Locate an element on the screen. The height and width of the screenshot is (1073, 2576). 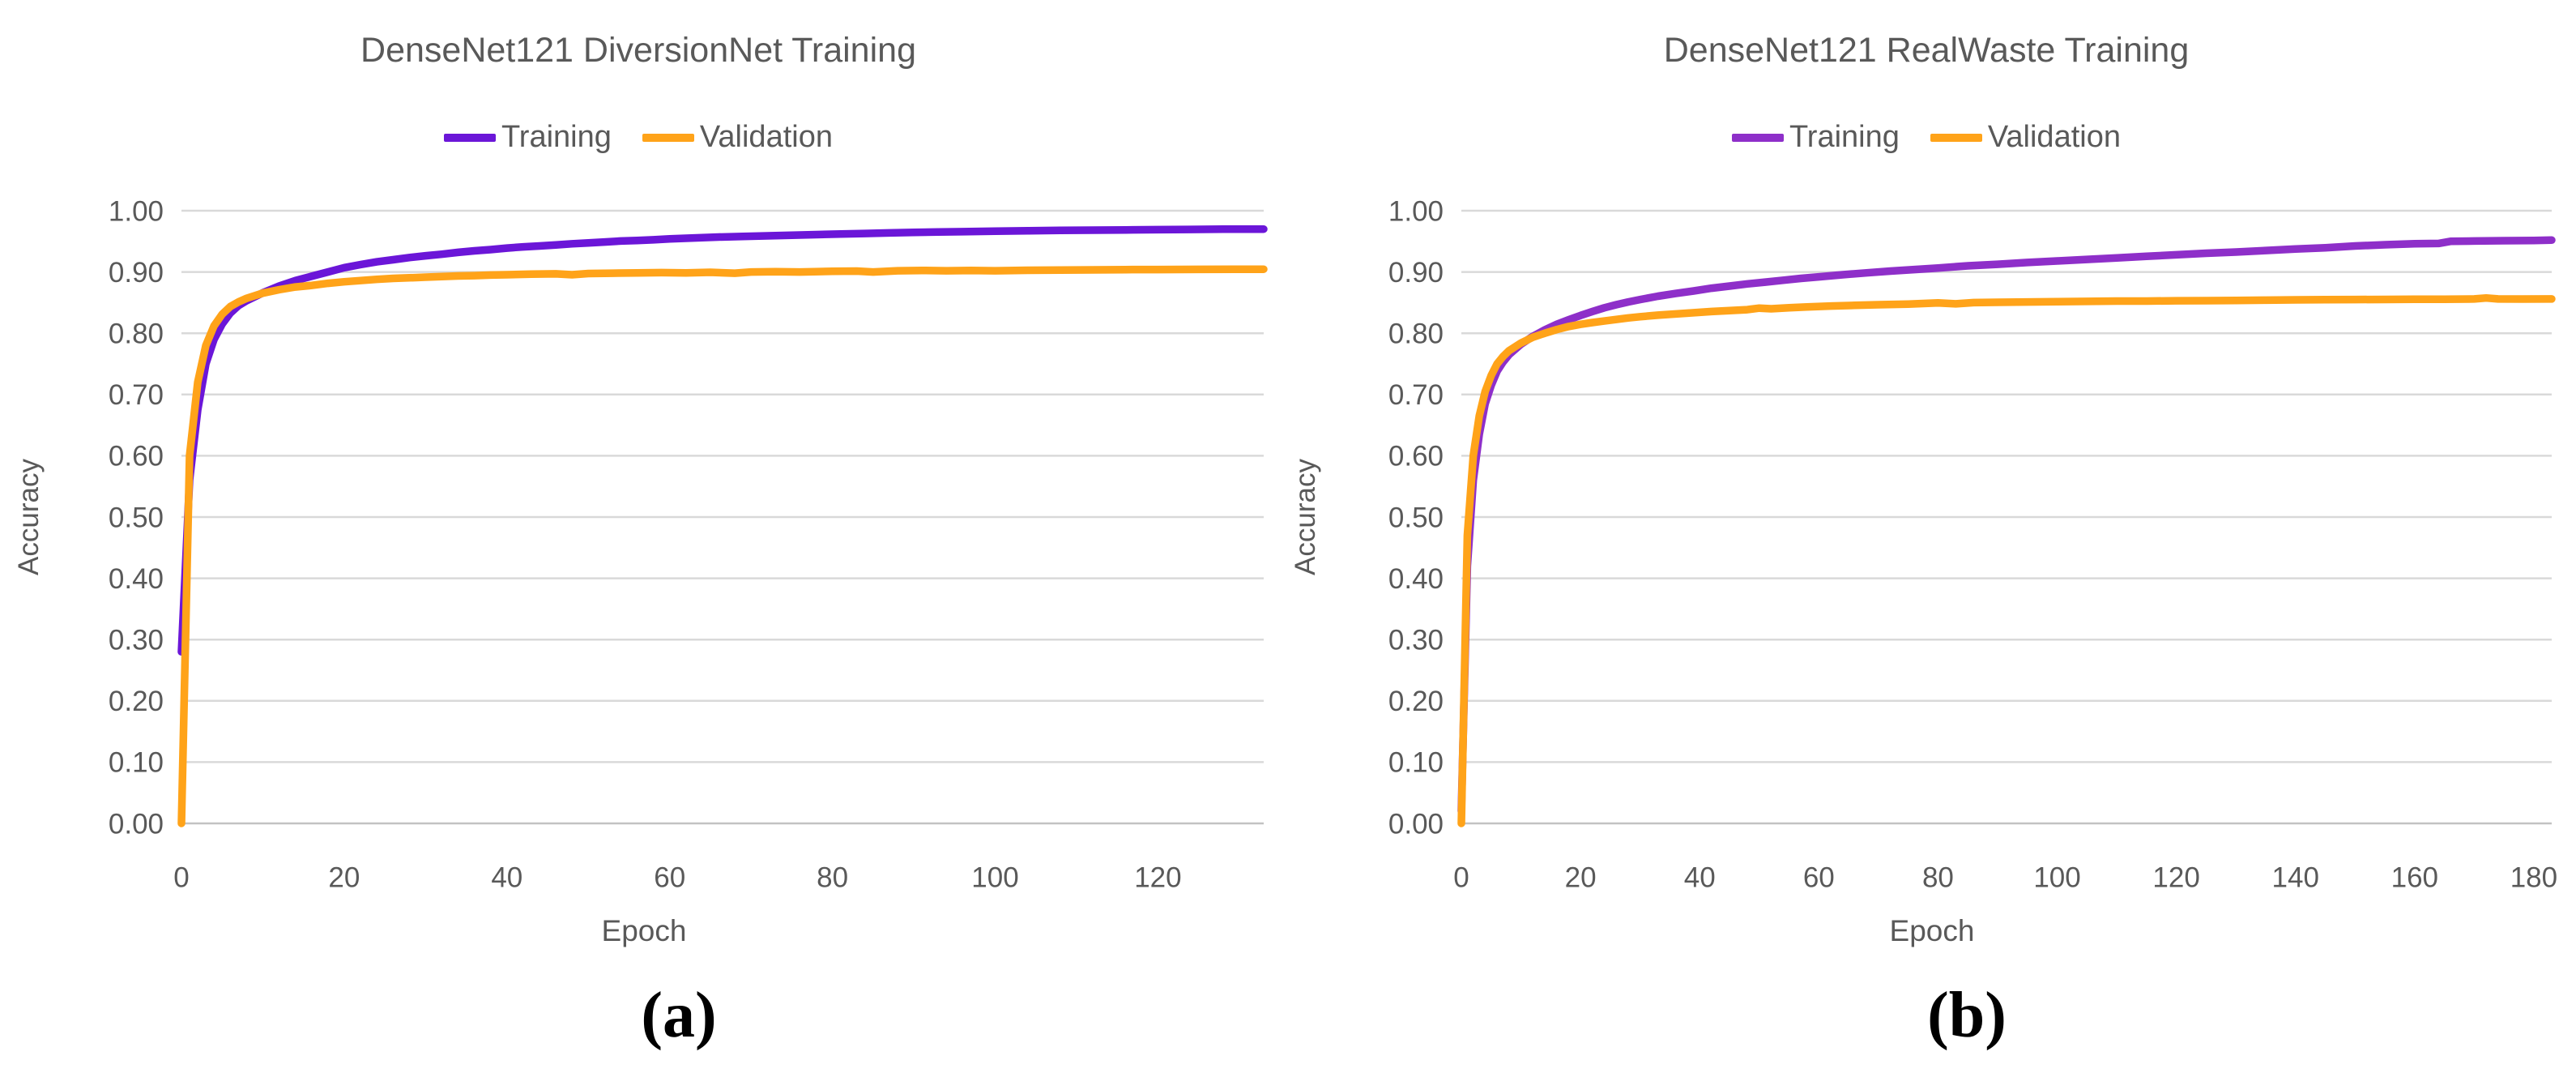
chart-title: DenseNet121 RealWaste Training is located at coordinates (1927, 50).